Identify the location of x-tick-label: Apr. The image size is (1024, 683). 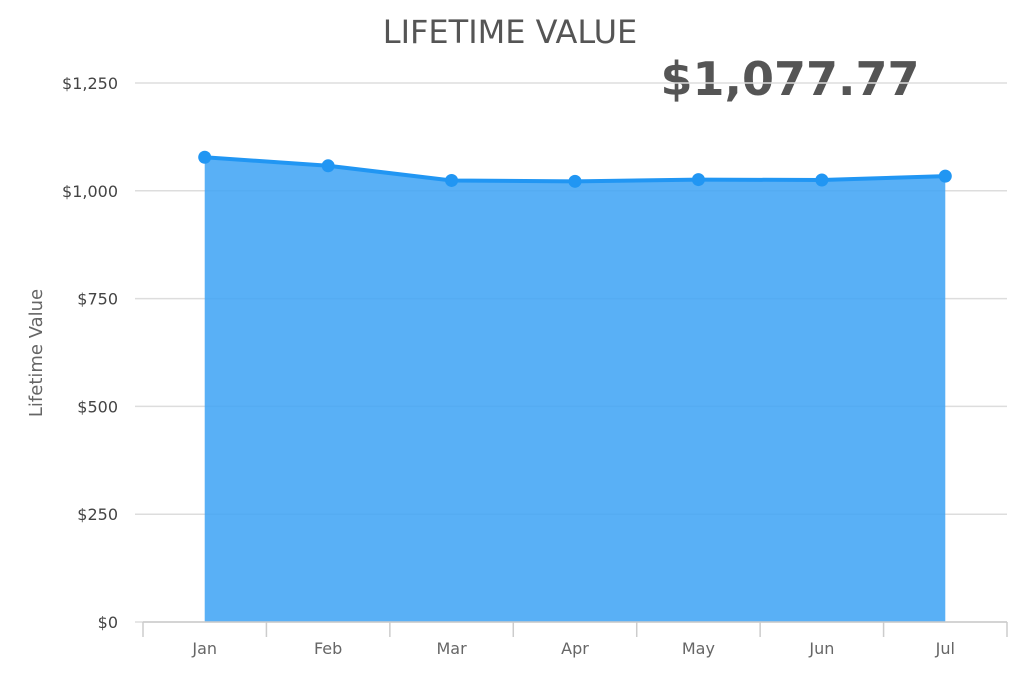
(575, 648).